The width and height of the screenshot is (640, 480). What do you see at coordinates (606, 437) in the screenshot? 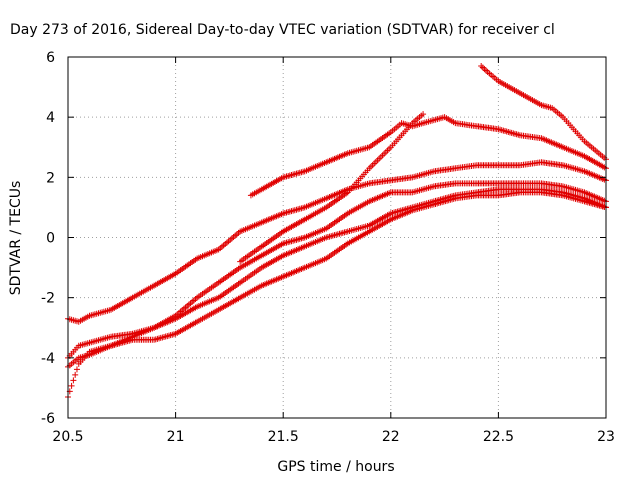
I see `x-tick-label: 23` at bounding box center [606, 437].